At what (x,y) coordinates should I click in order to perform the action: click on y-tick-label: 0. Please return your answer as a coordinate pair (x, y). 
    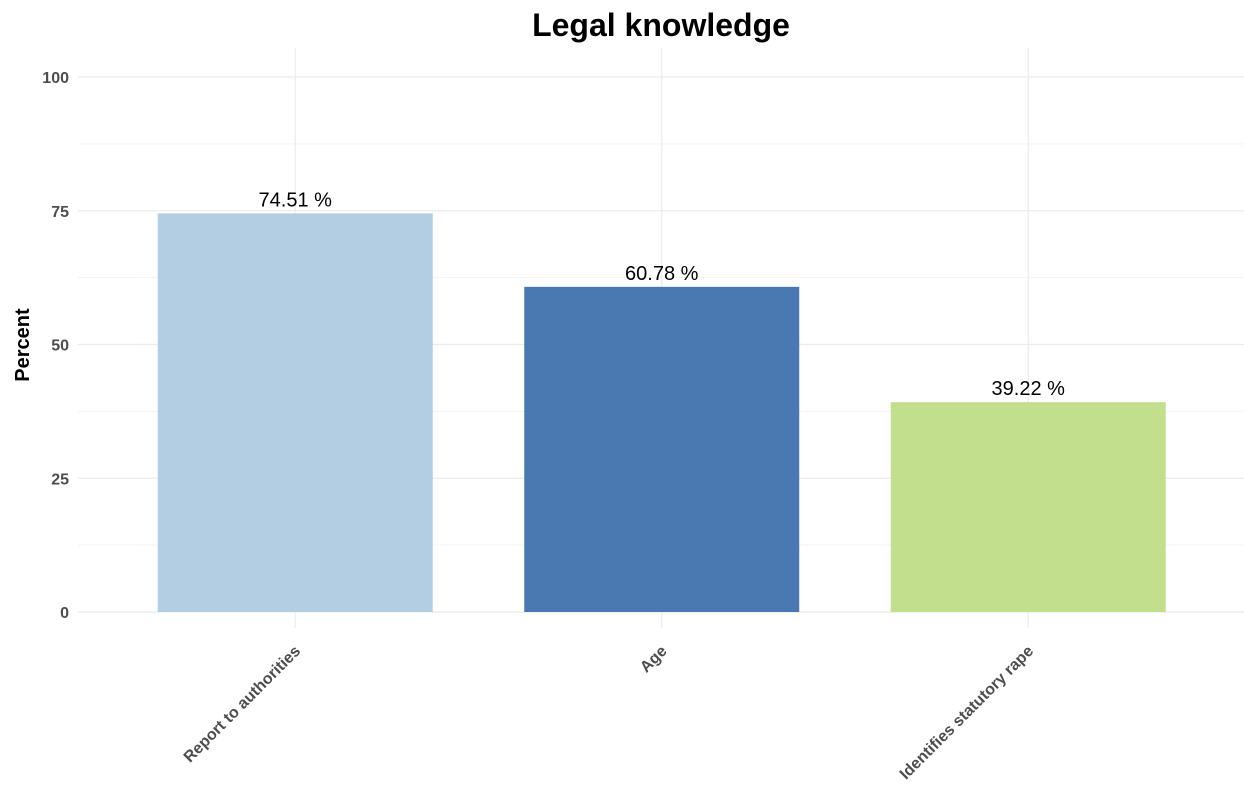
    Looking at the image, I should click on (64, 613).